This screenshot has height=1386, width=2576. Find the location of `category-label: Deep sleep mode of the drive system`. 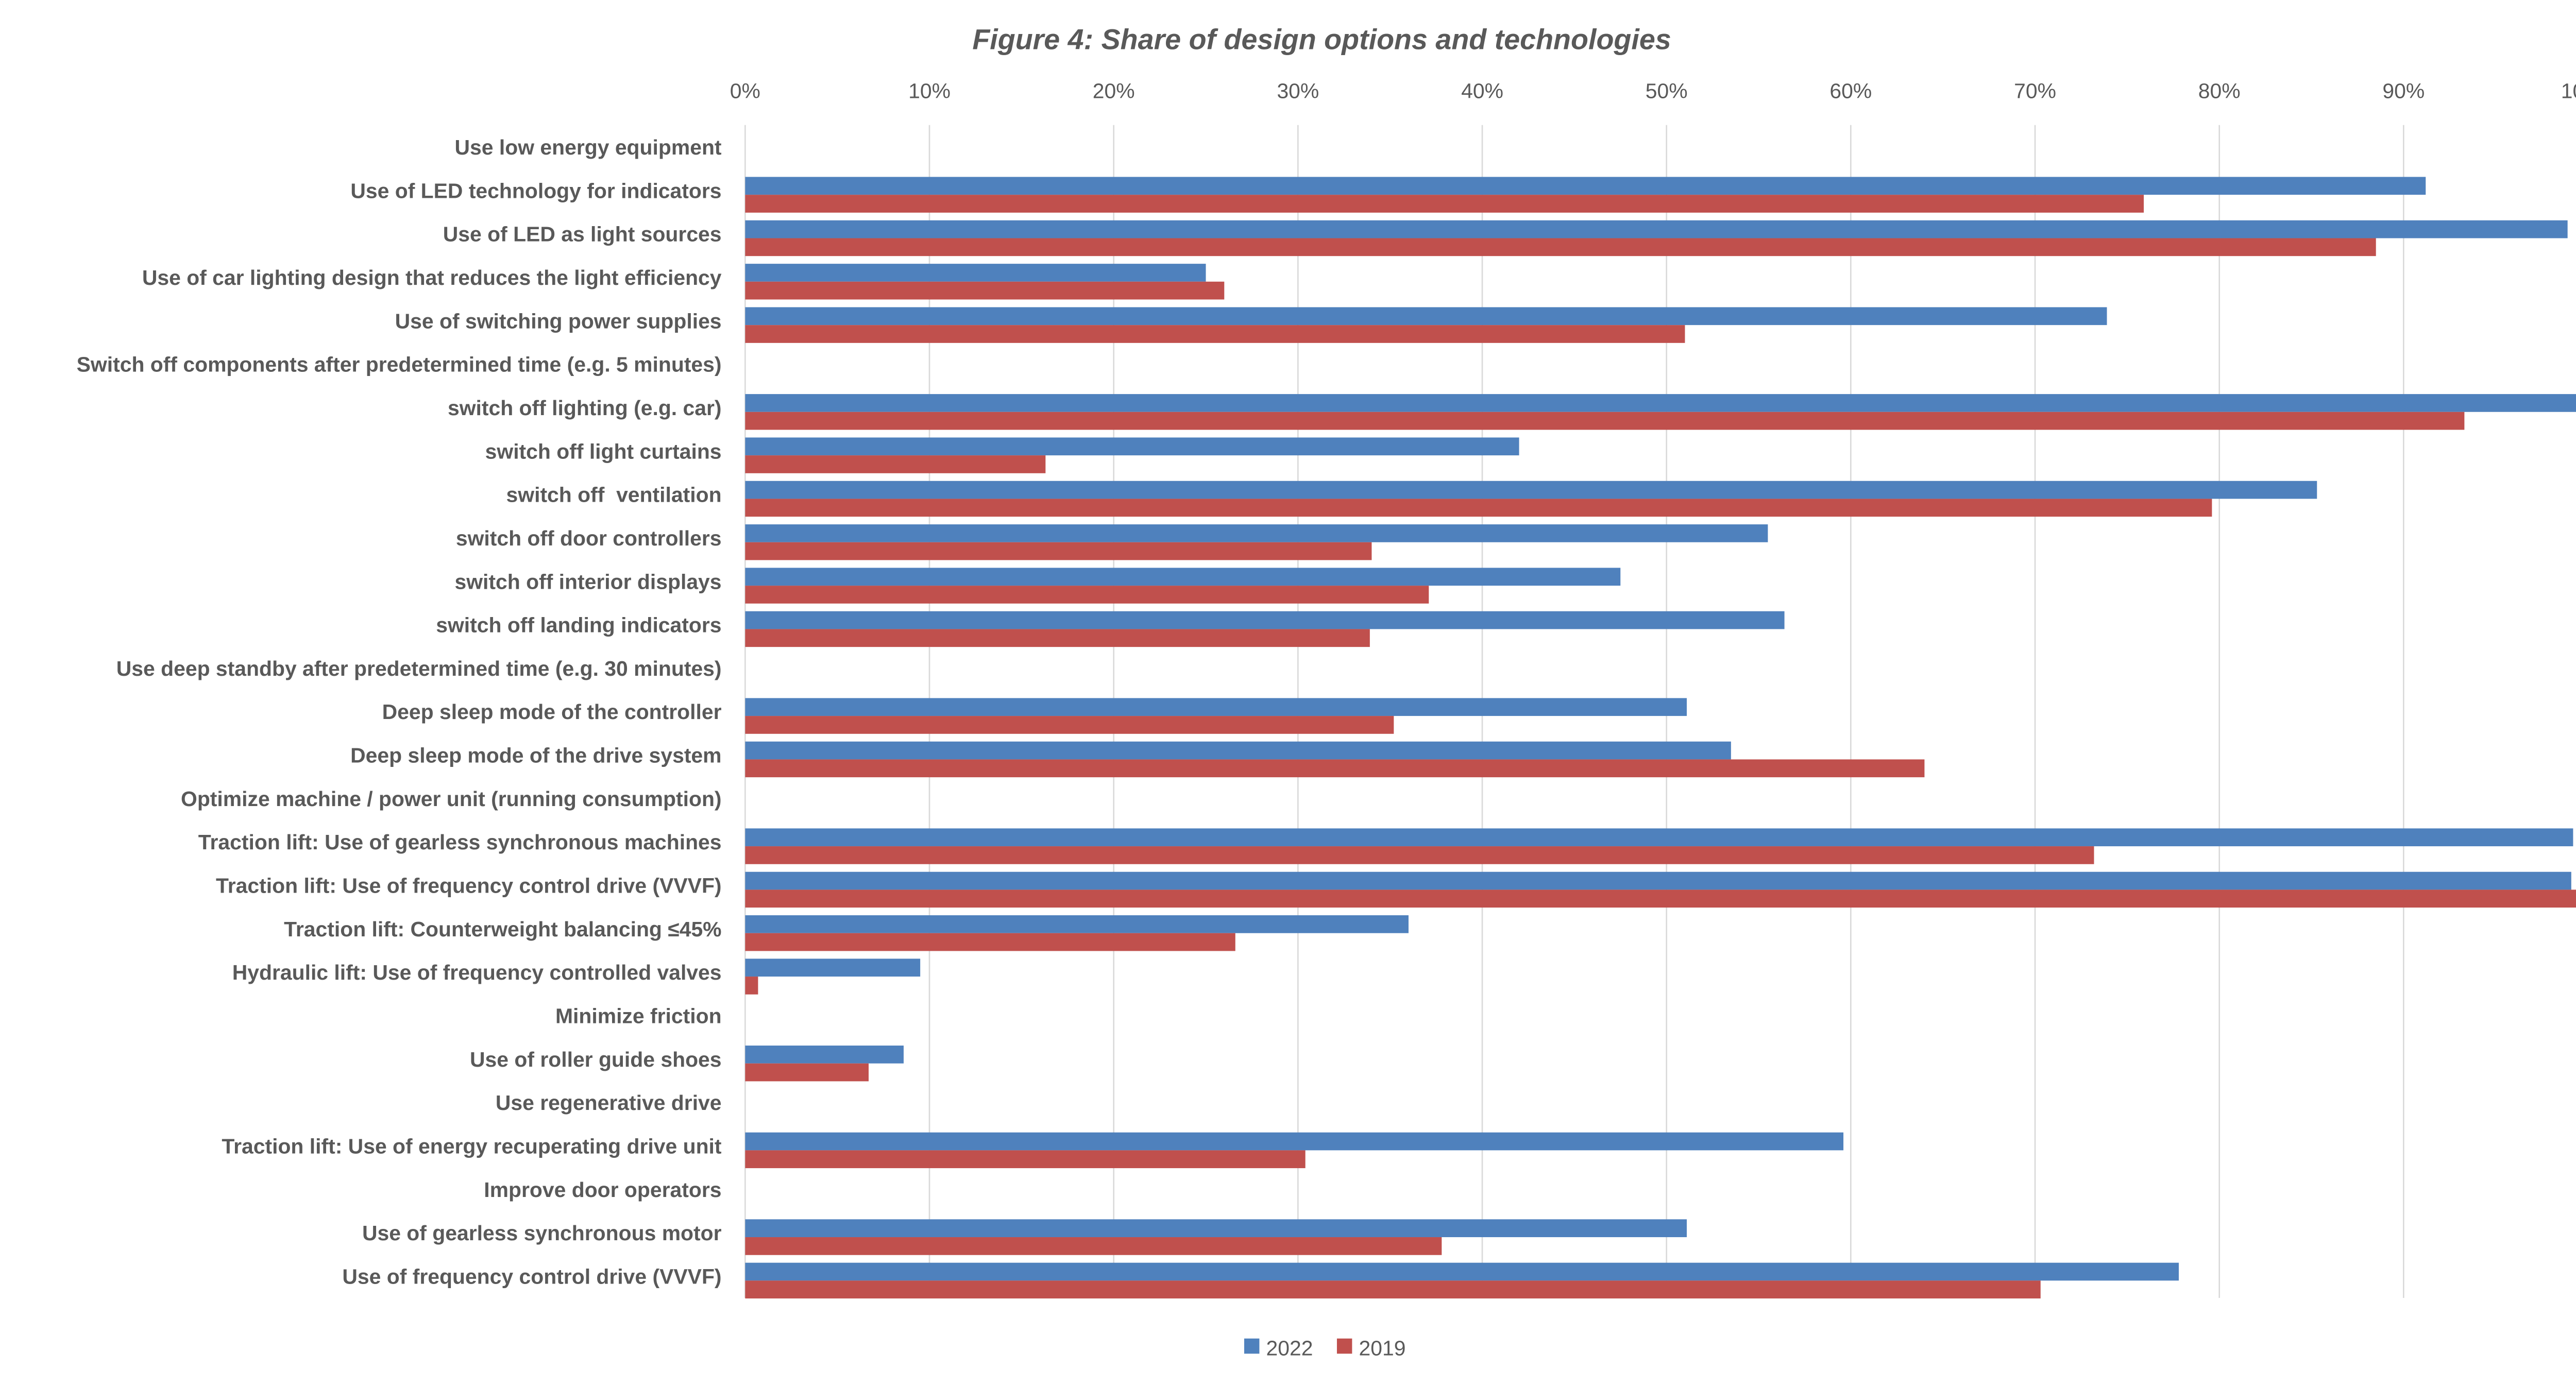

category-label: Deep sleep mode of the drive system is located at coordinates (535, 755).